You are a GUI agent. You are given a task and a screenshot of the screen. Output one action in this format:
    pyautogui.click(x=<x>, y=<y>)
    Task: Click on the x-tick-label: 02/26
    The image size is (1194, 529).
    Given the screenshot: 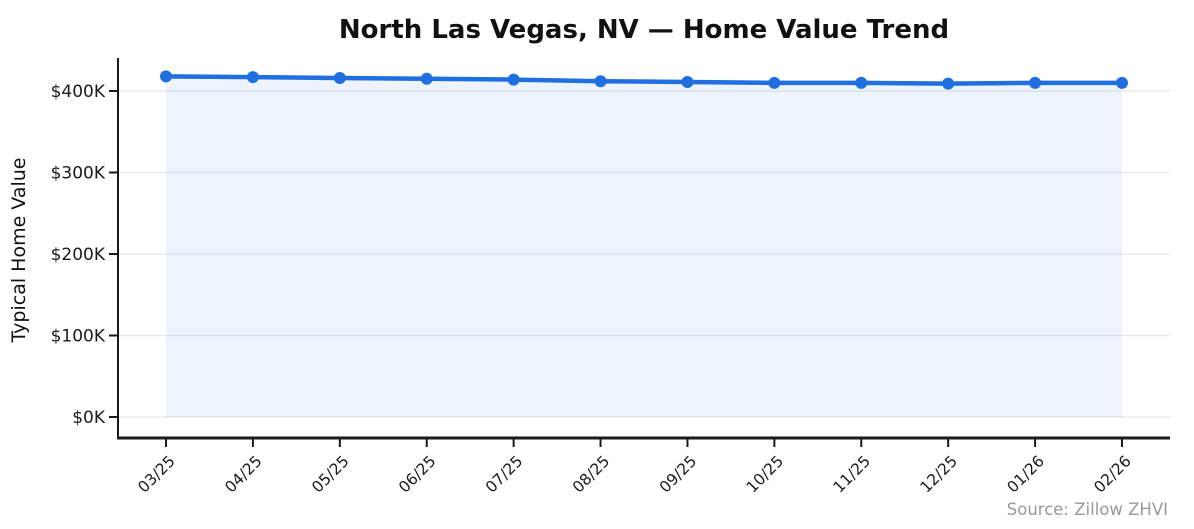 What is the action you would take?
    pyautogui.click(x=1113, y=474)
    